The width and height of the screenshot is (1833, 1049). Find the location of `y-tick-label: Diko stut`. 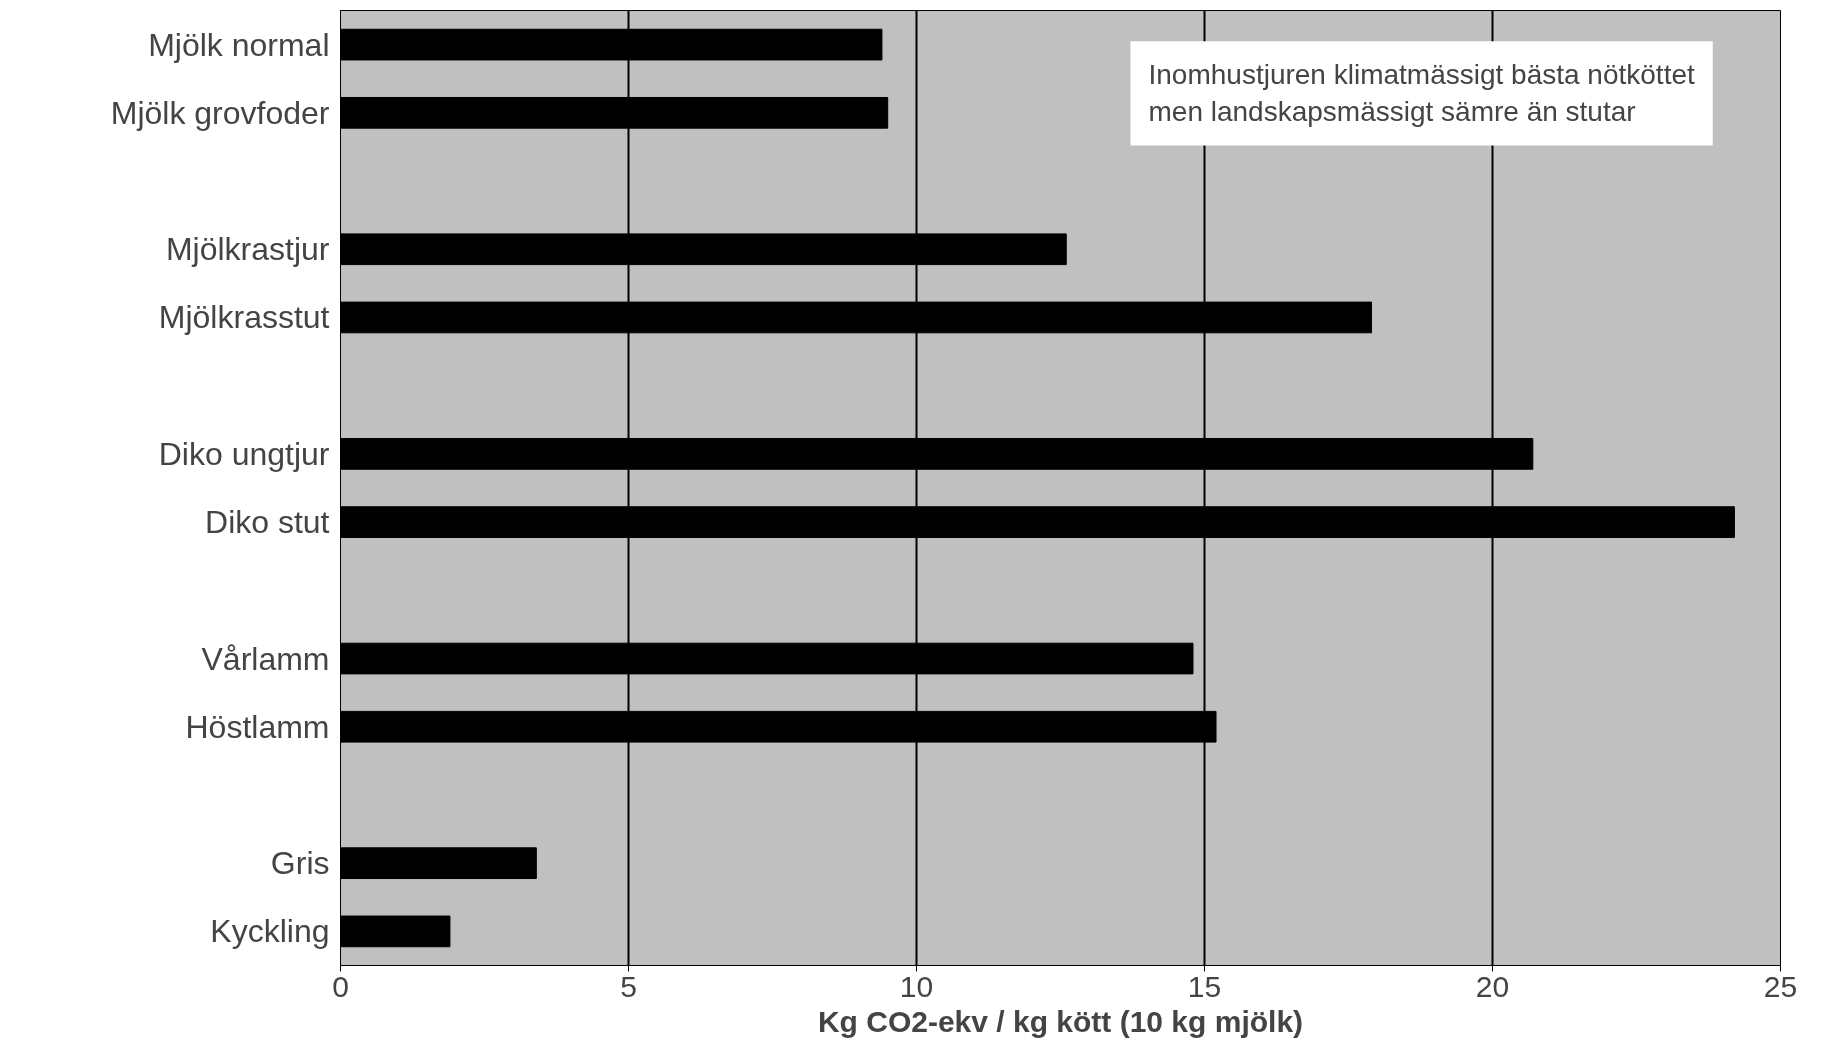

y-tick-label: Diko stut is located at coordinates (267, 522).